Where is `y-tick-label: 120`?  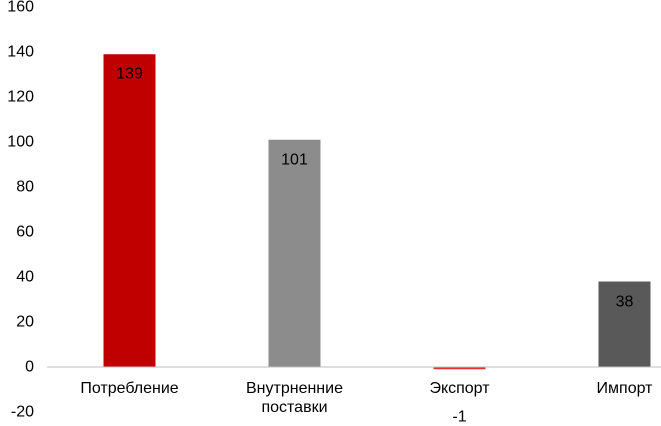
y-tick-label: 120 is located at coordinates (20, 97).